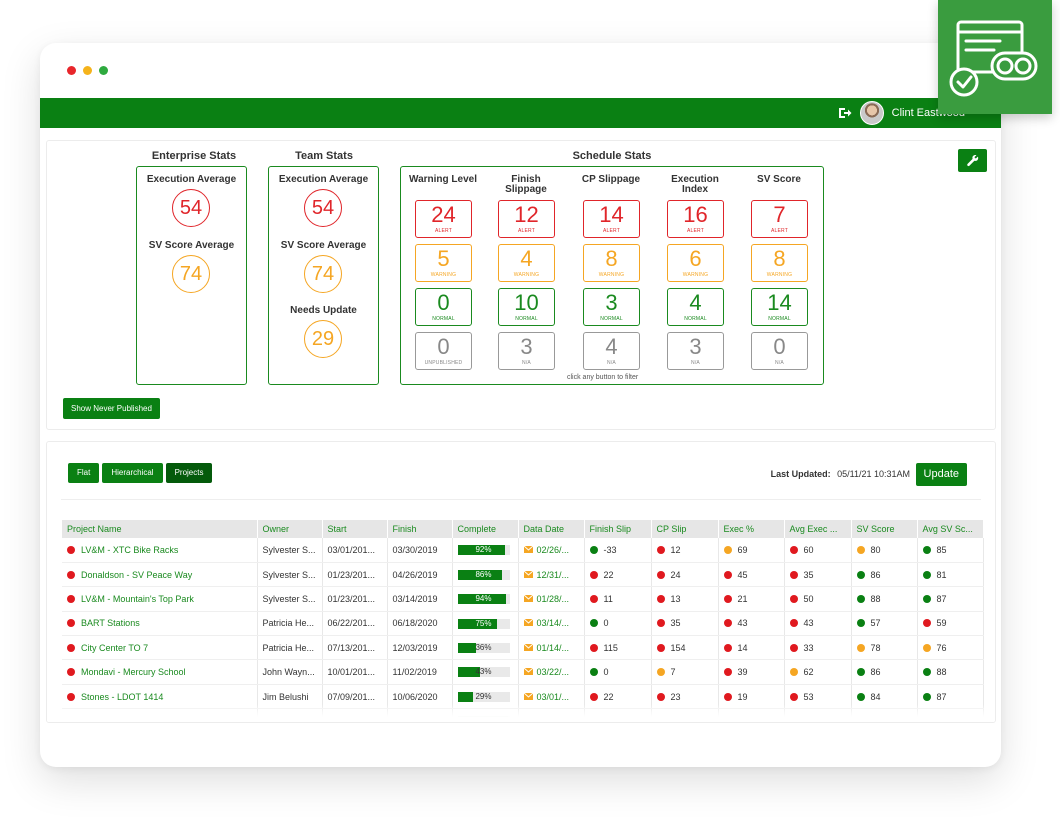 The image size is (1060, 827). Describe the element at coordinates (420, 648) in the screenshot. I see `finish-cell: 12/03/2019` at that location.